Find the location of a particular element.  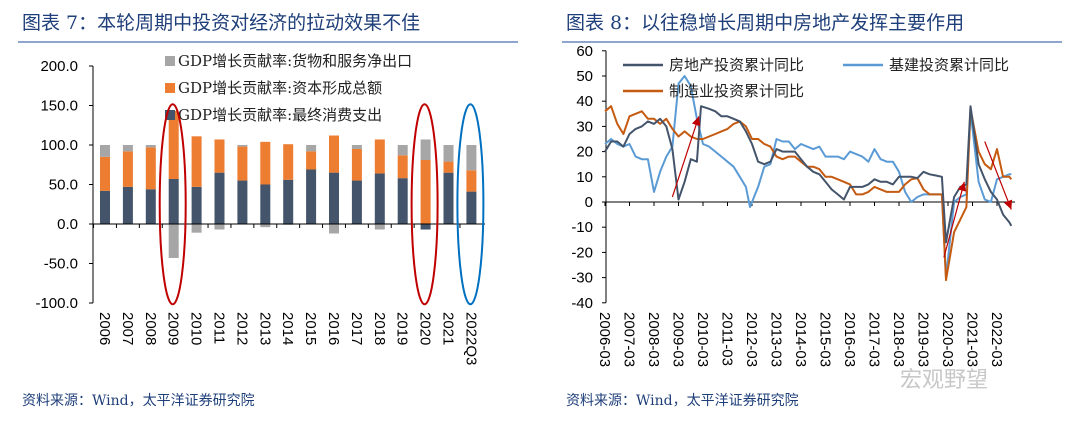

x-tick-label: 2012-03 is located at coordinates (751, 339).